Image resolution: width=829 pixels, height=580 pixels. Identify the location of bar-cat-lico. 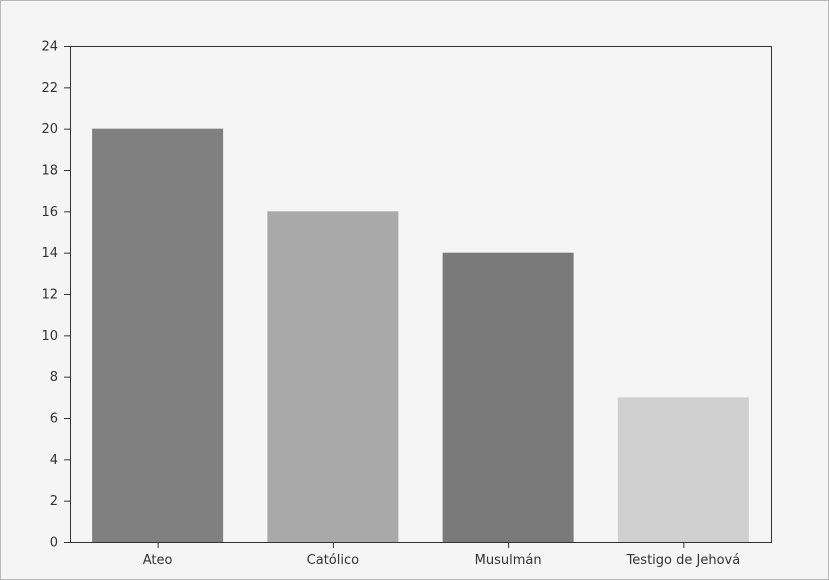
(333, 377).